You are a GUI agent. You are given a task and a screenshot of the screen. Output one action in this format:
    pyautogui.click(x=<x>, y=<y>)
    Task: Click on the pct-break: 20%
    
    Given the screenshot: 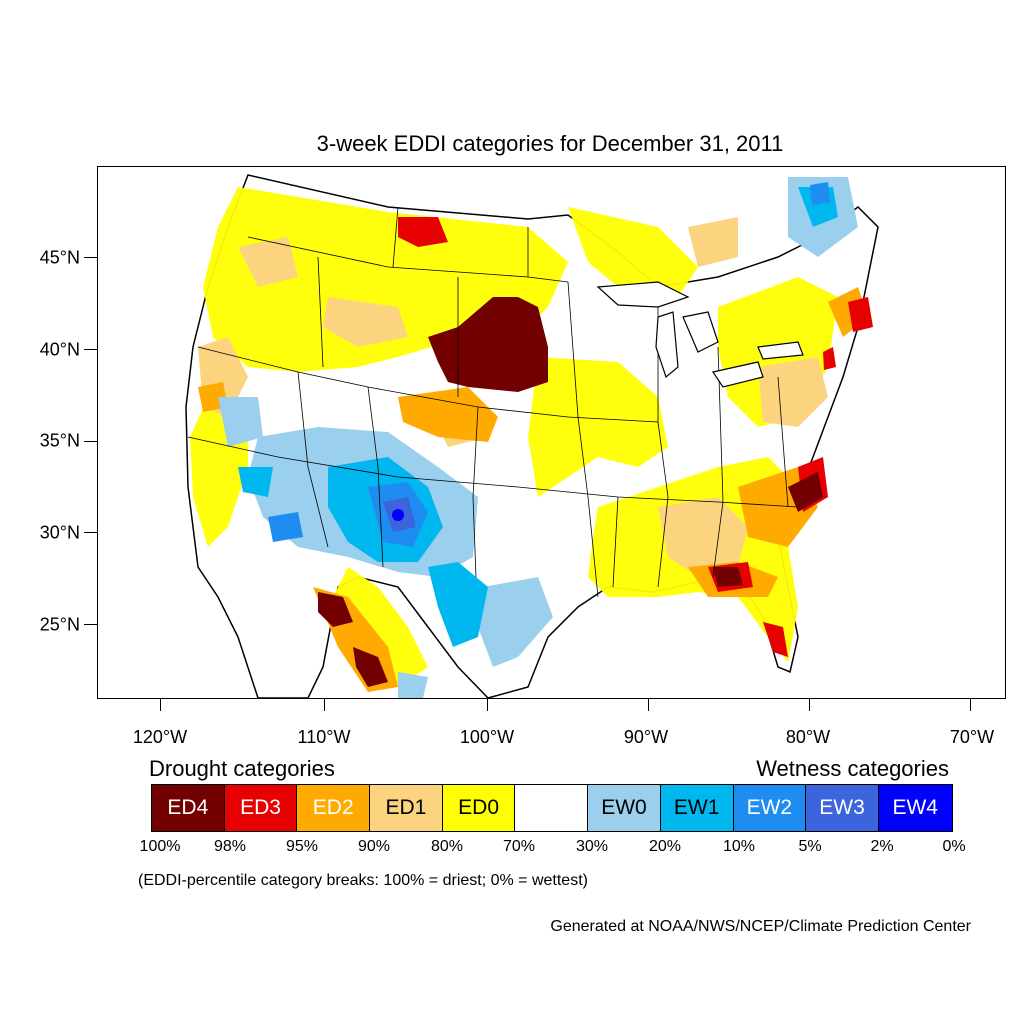 What is the action you would take?
    pyautogui.click(x=665, y=846)
    